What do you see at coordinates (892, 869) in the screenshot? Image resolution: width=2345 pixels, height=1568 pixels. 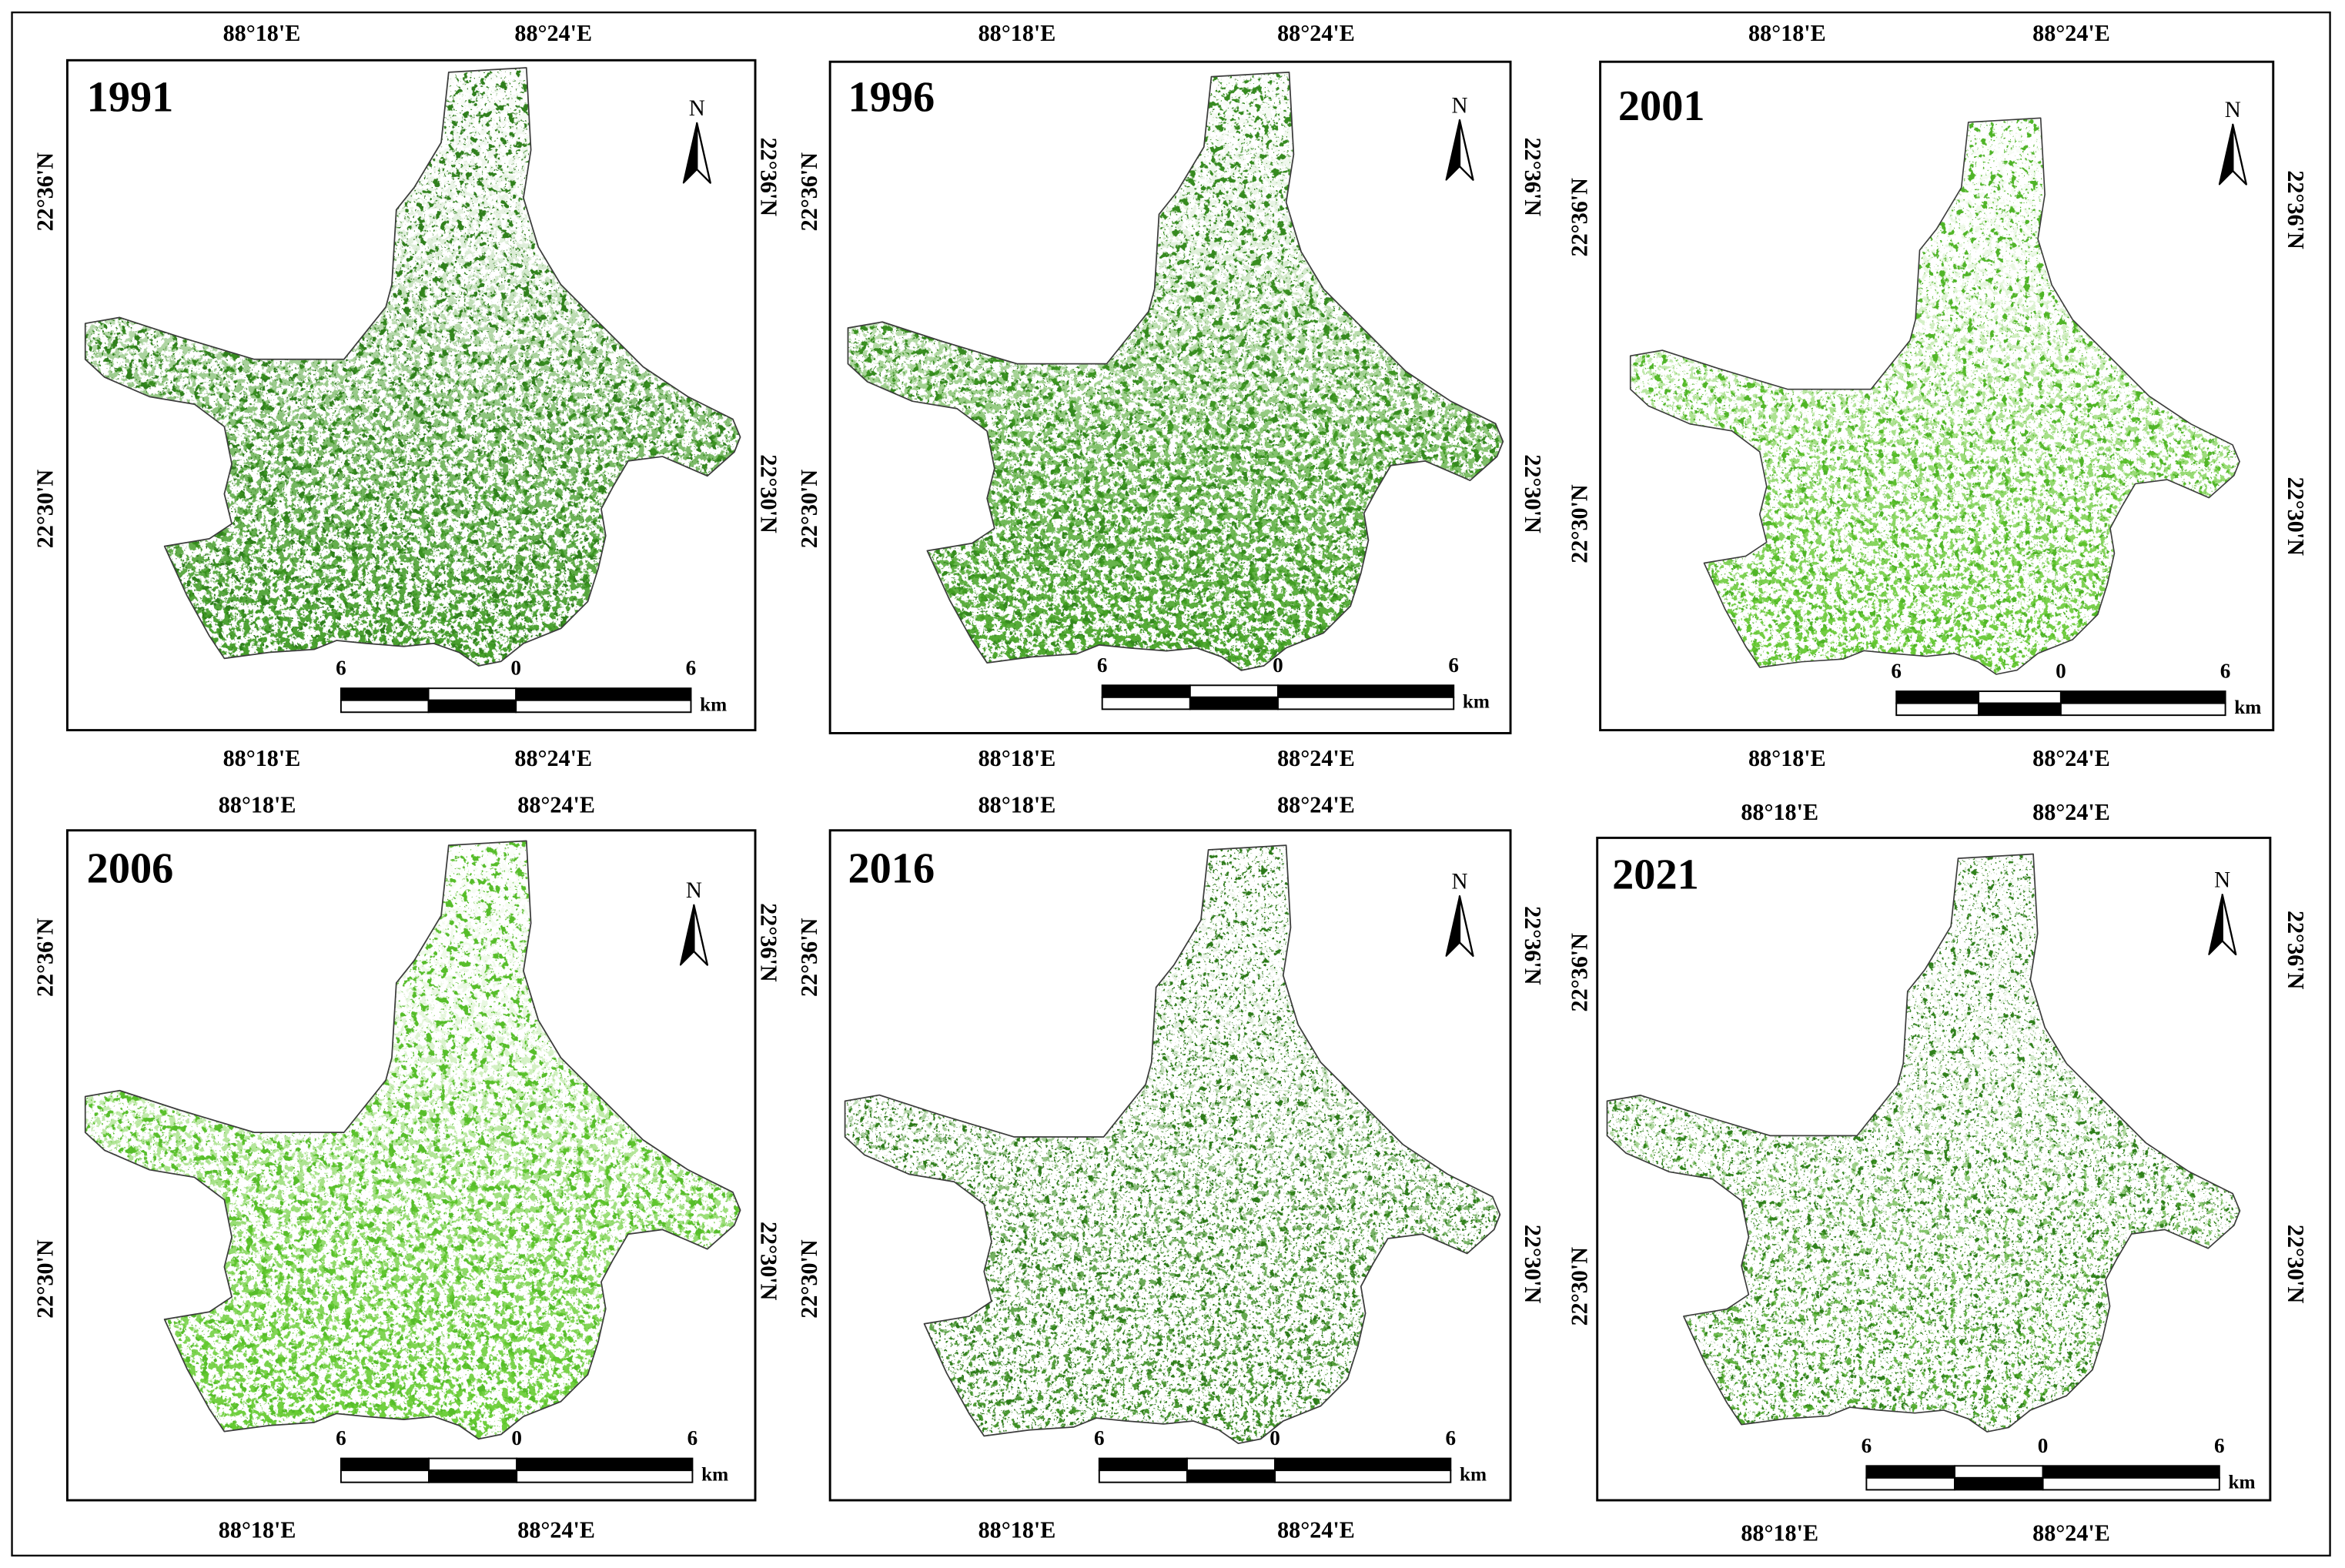 I see `year-label: 2016` at bounding box center [892, 869].